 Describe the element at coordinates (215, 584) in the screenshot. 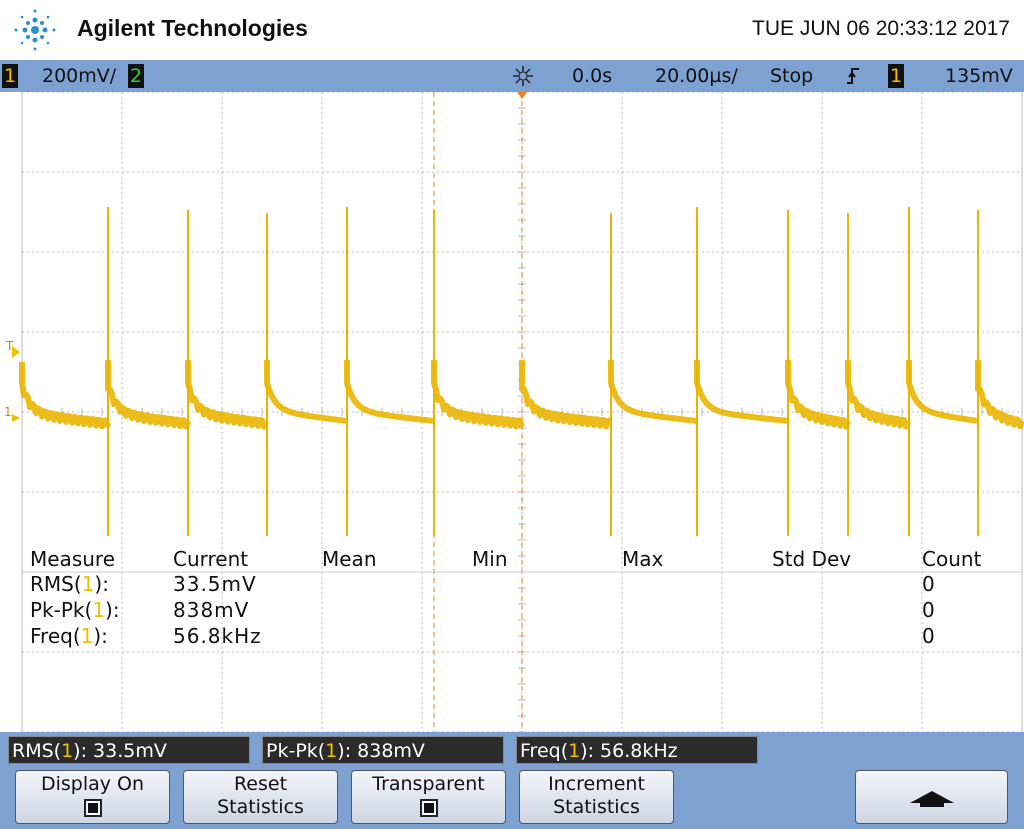

I see `measurement-current: 33.5mV` at that location.